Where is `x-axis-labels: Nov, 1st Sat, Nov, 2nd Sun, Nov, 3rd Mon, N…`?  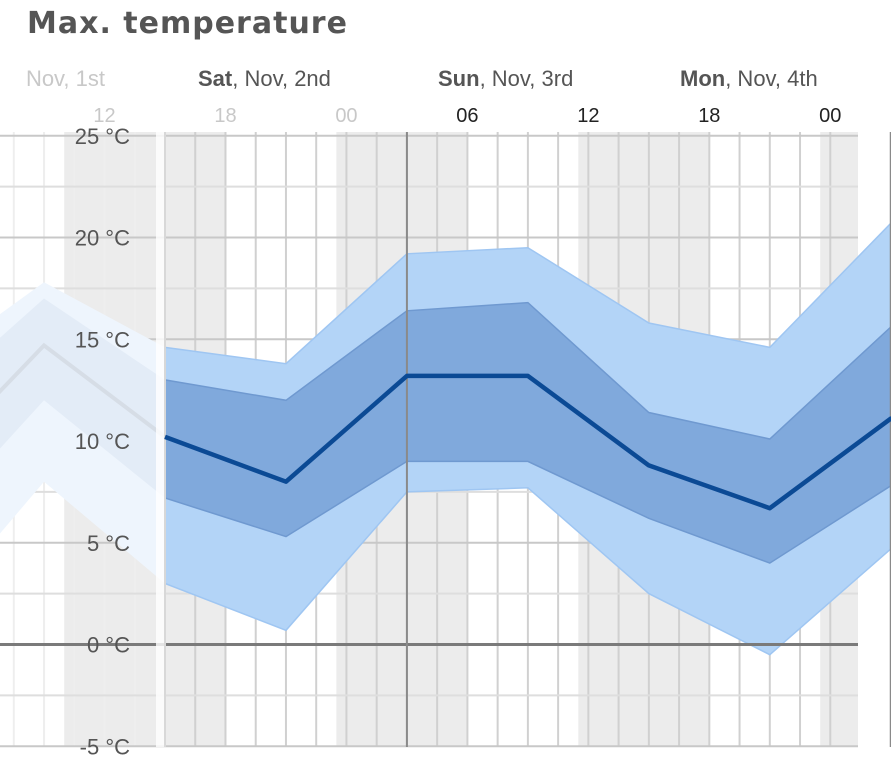
x-axis-labels: Nov, 1st Sat, Nov, 2nd Sun, Nov, 3rd Mon, N… is located at coordinates (458, 93).